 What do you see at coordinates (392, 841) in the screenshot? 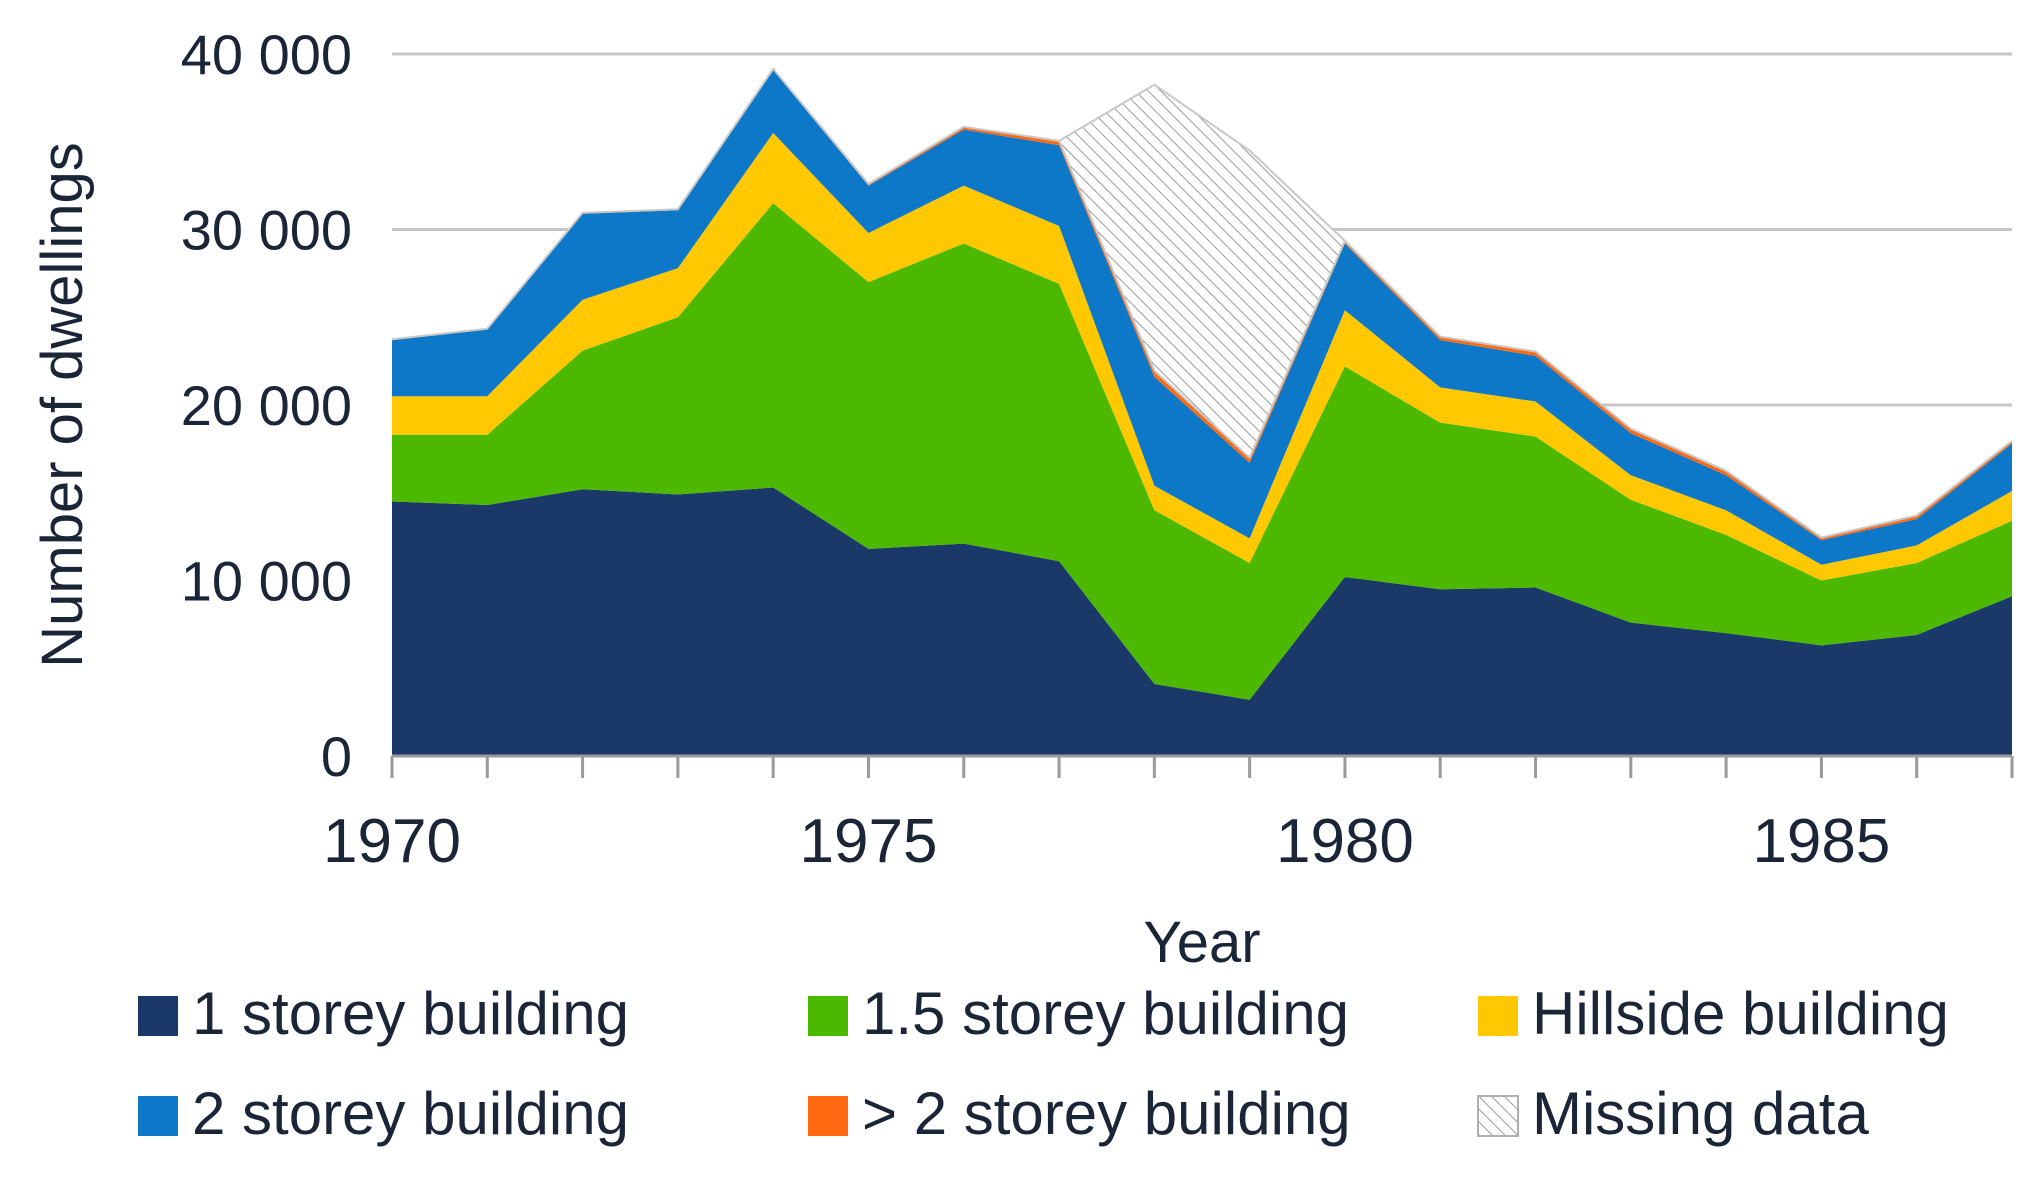
I see `x-tick-label: 1970` at bounding box center [392, 841].